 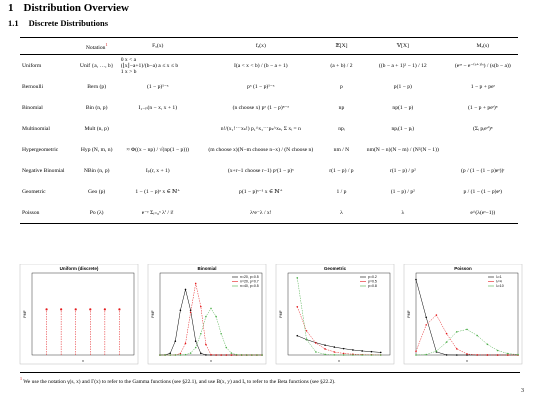 What do you see at coordinates (96, 149) in the screenshot?
I see `formula-cell: Hyp (N, m, n)` at bounding box center [96, 149].